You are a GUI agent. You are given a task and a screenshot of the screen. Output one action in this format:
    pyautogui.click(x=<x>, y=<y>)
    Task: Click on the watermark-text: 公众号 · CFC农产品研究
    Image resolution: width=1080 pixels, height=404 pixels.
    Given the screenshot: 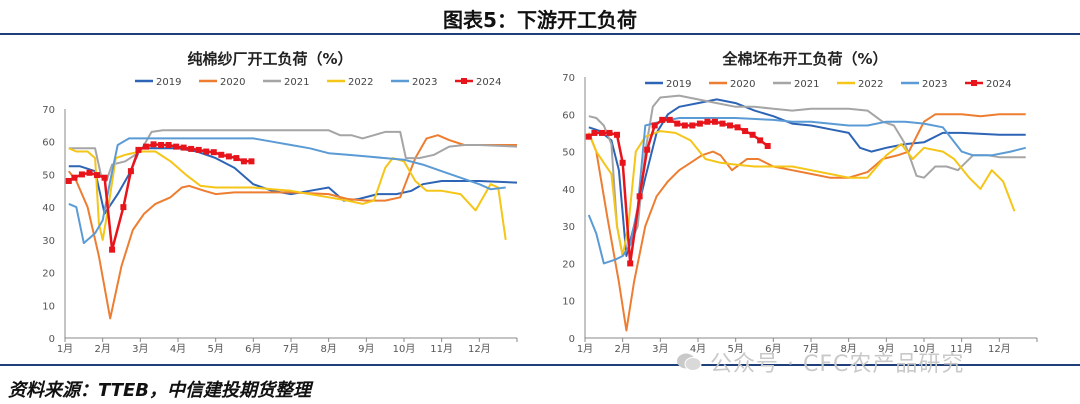 What is the action you would take?
    pyautogui.click(x=837, y=364)
    